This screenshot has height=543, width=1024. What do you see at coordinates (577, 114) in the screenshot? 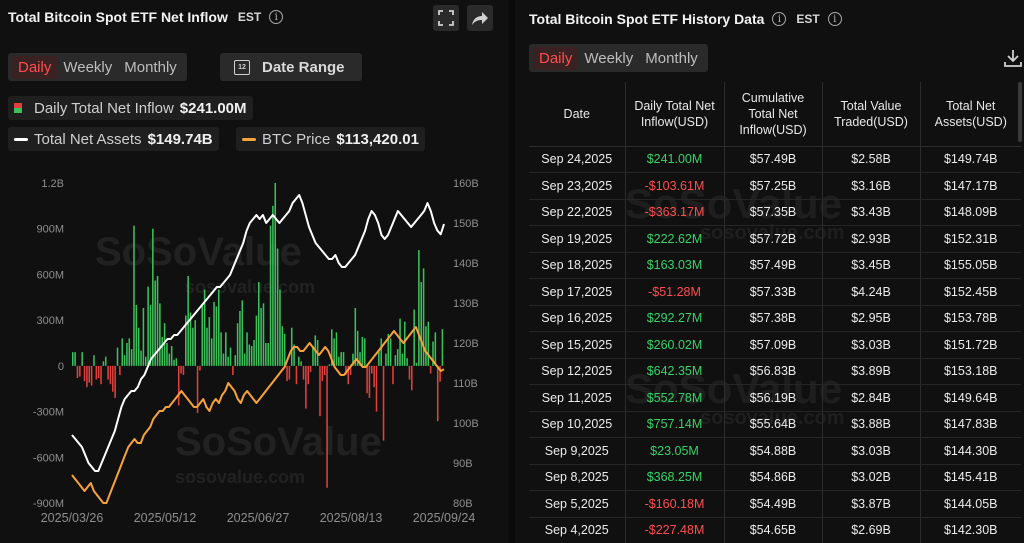
I see `col-date: Date` at bounding box center [577, 114].